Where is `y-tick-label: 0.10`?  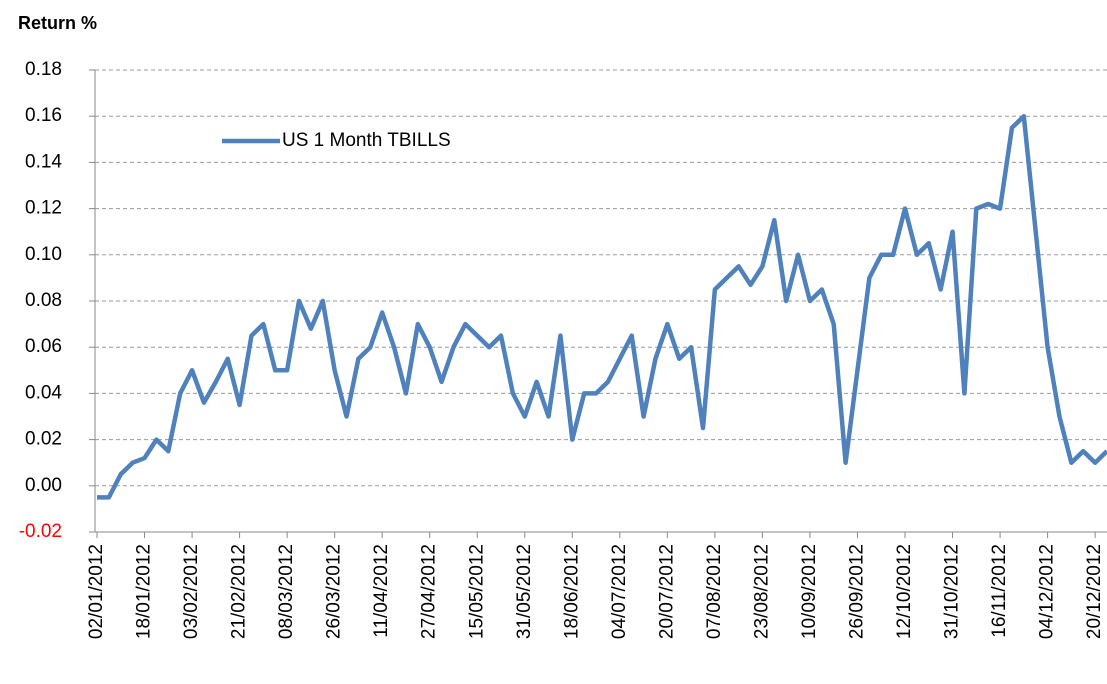
y-tick-label: 0.10 is located at coordinates (43, 254).